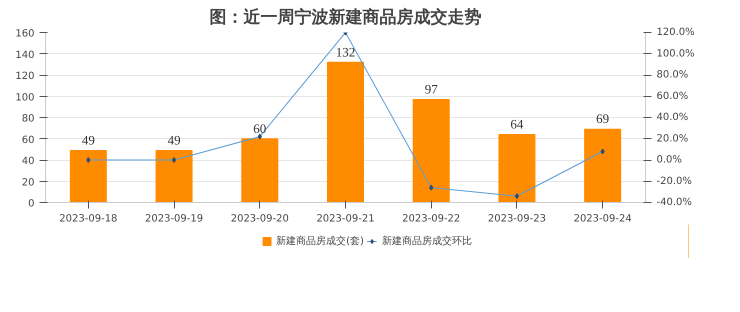 Image resolution: width=740 pixels, height=312 pixels. I want to click on y-tick-label: 60, so click(28, 140).